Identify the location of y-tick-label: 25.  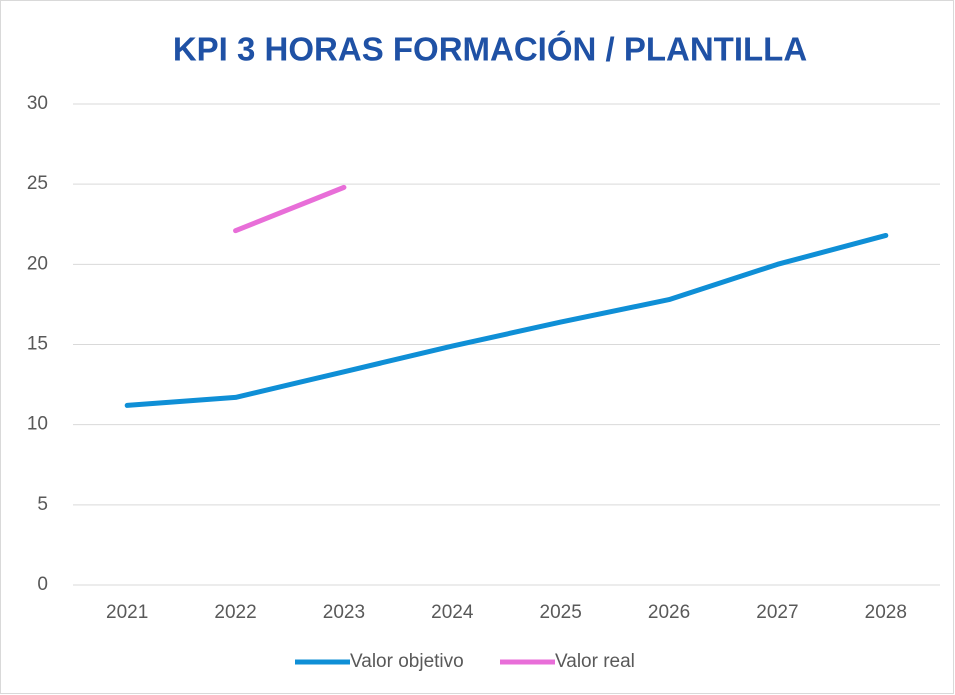
(37, 183).